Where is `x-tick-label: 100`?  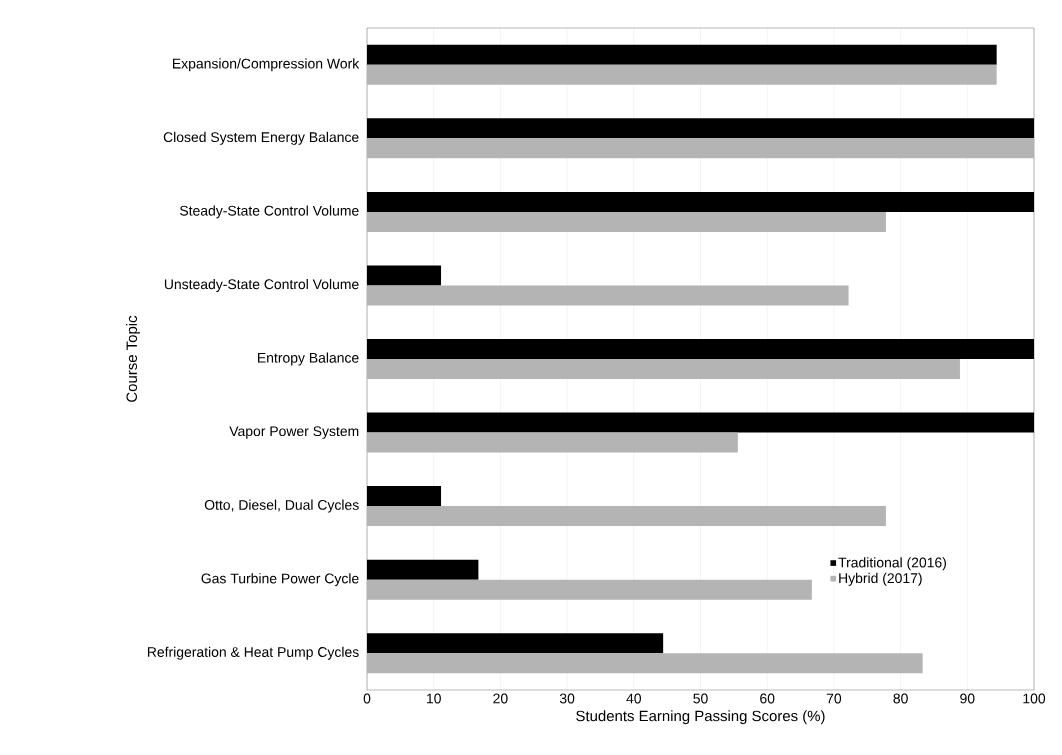
x-tick-label: 100 is located at coordinates (1034, 698).